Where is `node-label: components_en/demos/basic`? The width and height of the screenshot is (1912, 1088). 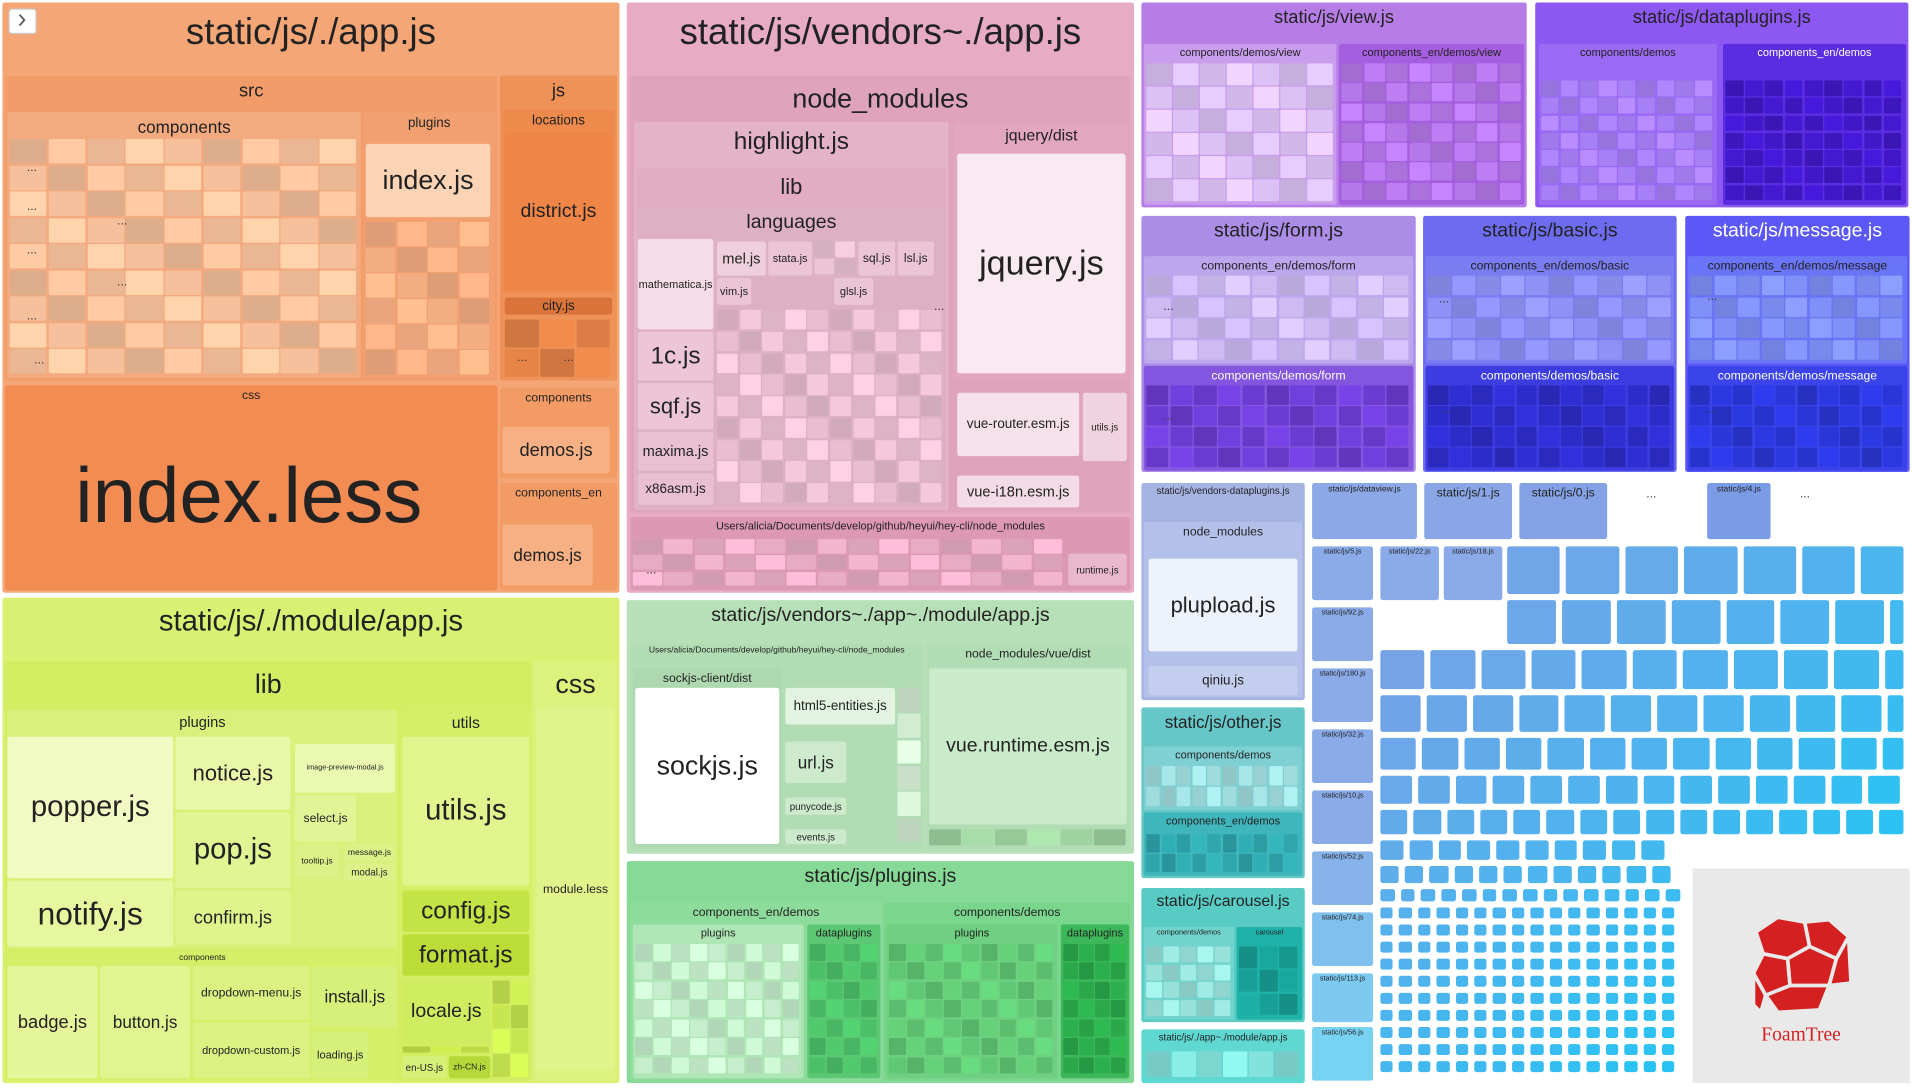 node-label: components_en/demos/basic is located at coordinates (1550, 266).